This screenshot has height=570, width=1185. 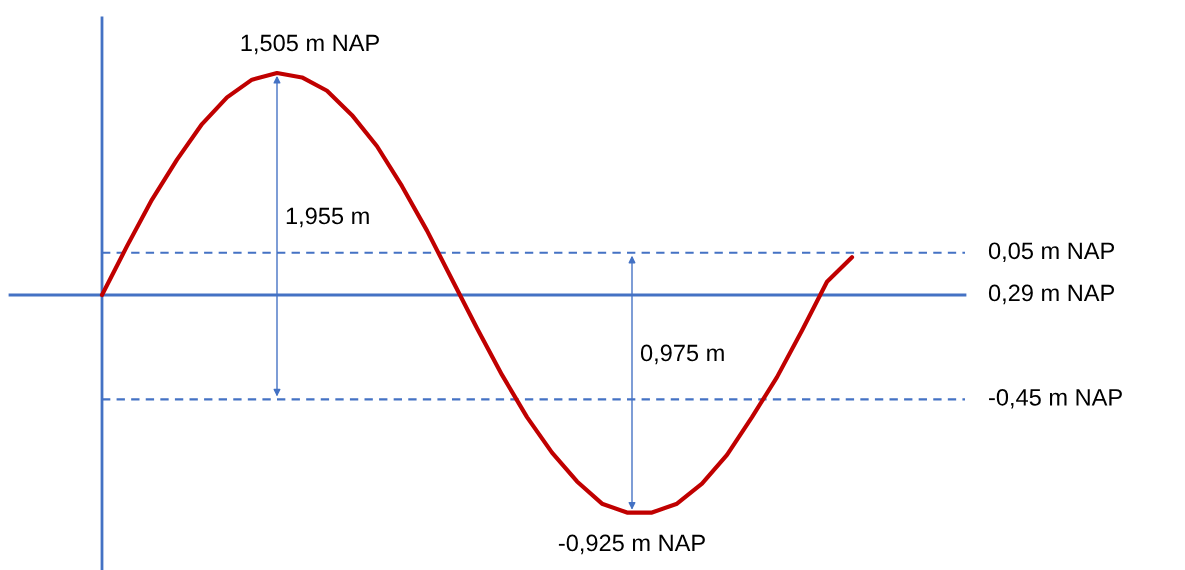 What do you see at coordinates (682, 354) in the screenshot?
I see `annotation: 0,975 m` at bounding box center [682, 354].